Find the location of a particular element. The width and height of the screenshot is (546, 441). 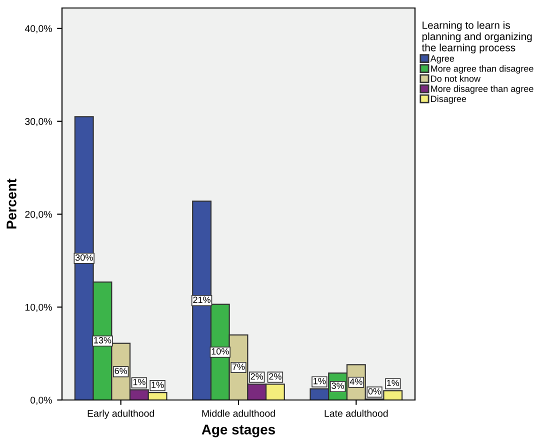

legend-label: Disagree is located at coordinates (448, 99).